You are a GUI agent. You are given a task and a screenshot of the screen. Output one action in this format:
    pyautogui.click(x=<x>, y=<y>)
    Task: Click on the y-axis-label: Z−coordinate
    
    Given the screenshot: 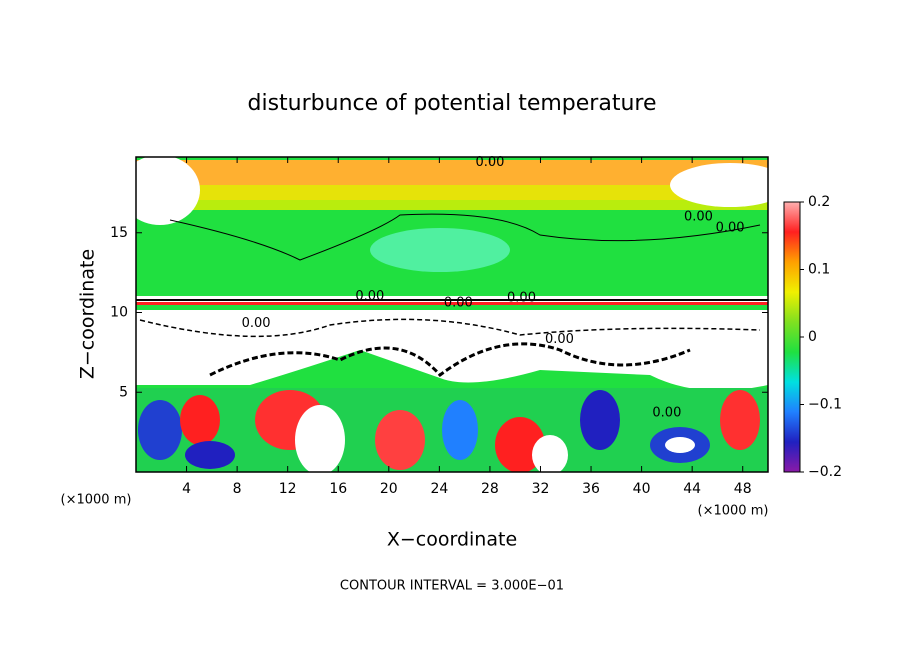 What is the action you would take?
    pyautogui.click(x=88, y=314)
    